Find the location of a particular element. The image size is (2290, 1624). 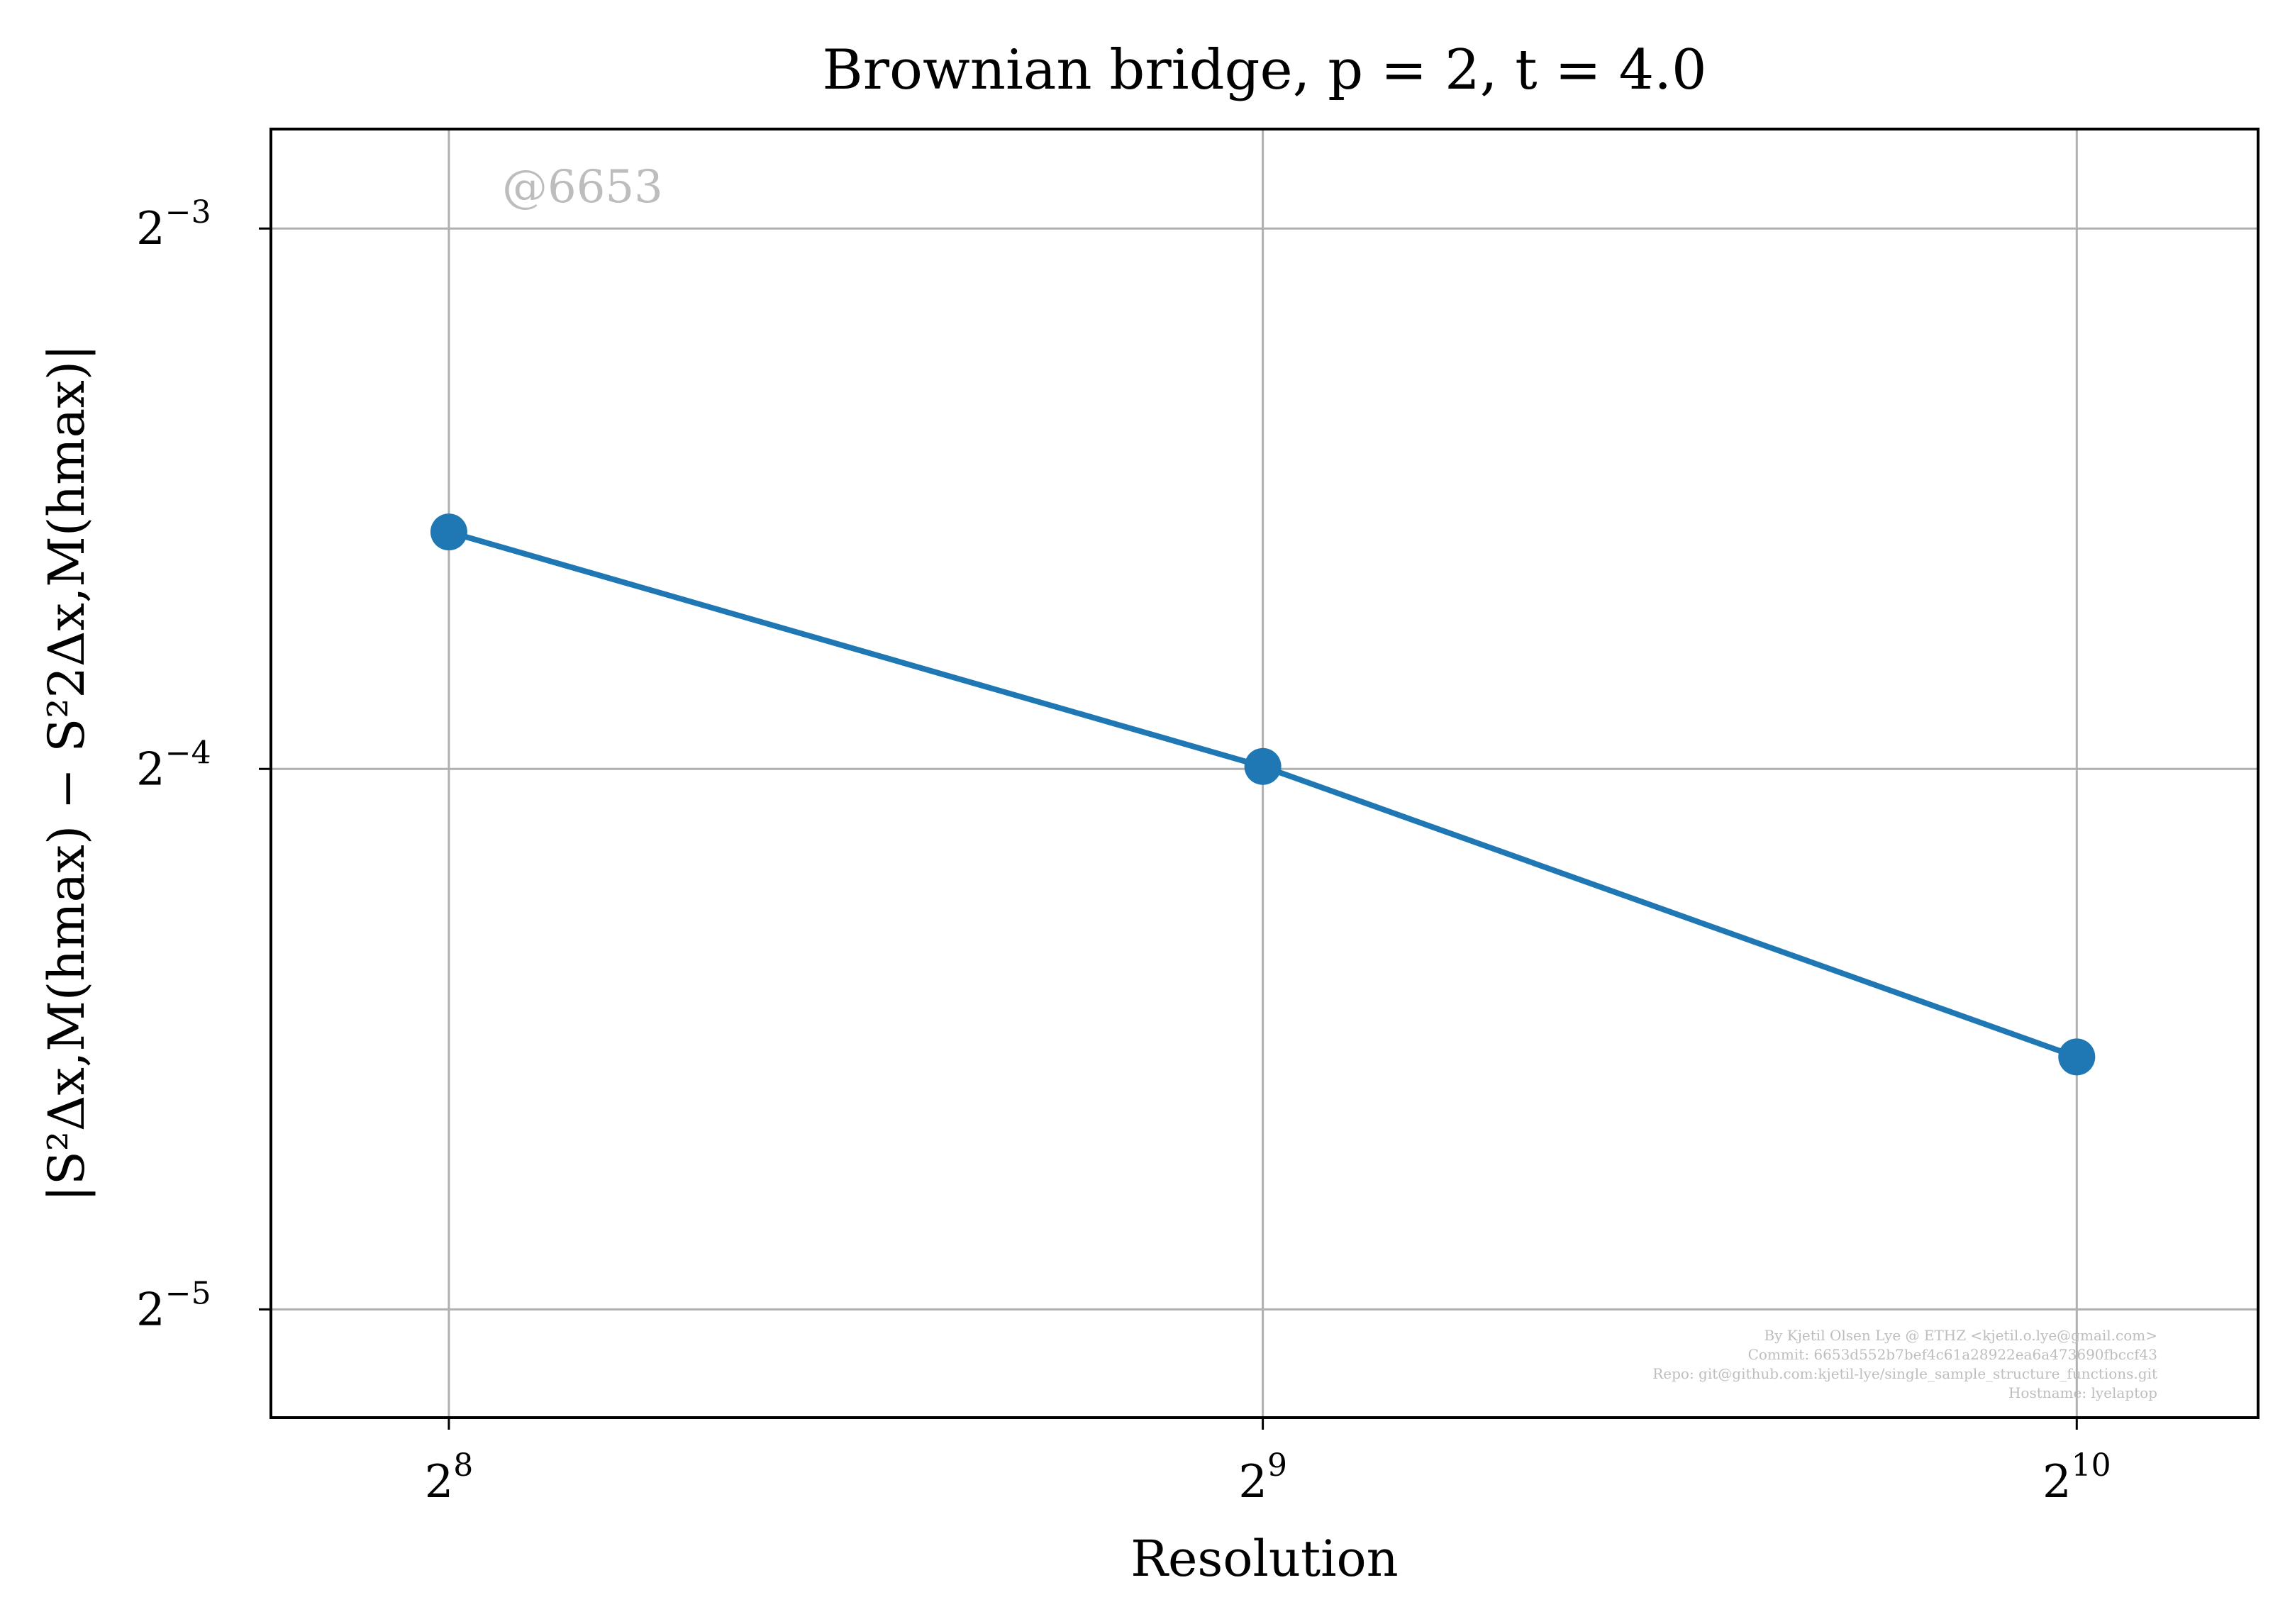

x-tick-label: 210 is located at coordinates (2077, 1478).